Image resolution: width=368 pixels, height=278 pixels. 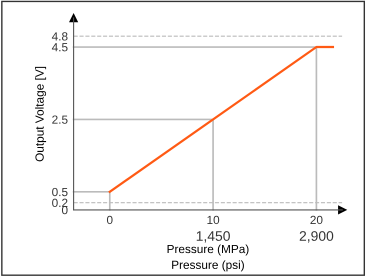 I want to click on y-tick-label: 0.2, so click(x=60, y=203).